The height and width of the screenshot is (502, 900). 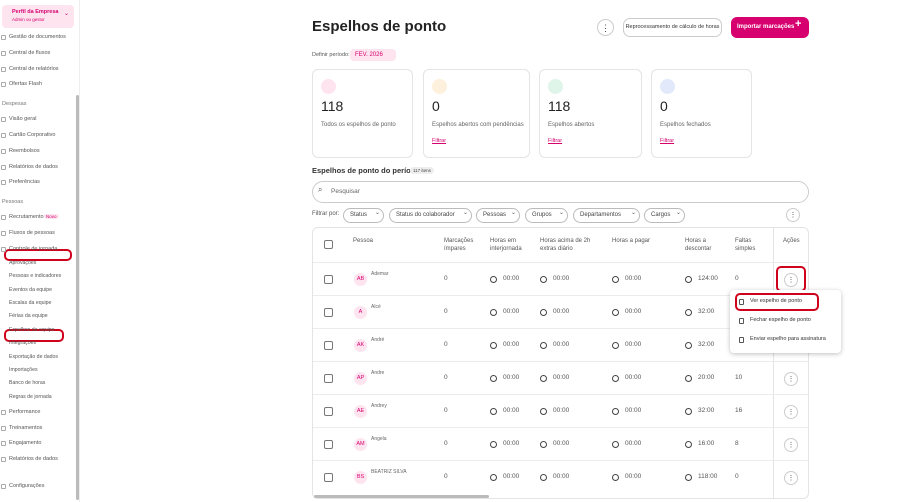 I want to click on submenu-item: Importações, so click(x=23, y=370).